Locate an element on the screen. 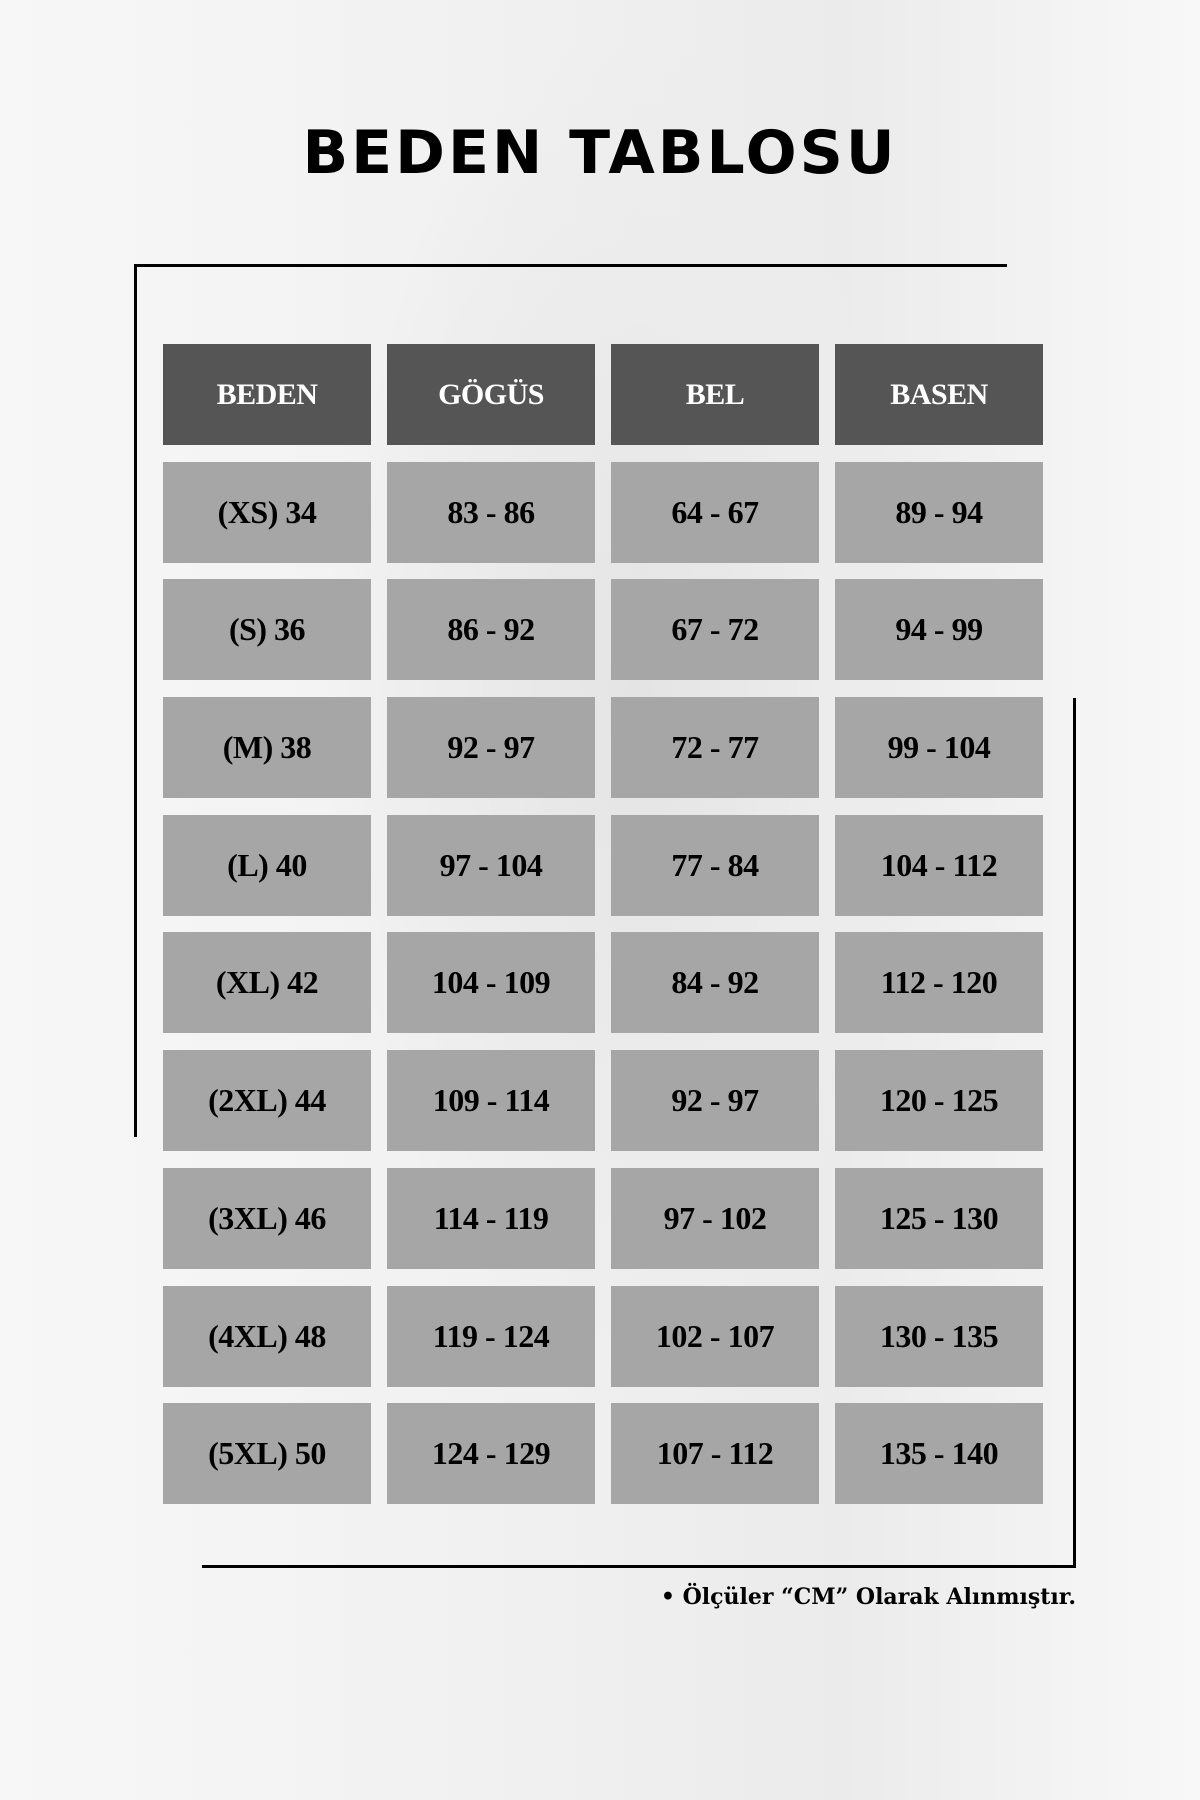 Image resolution: width=1200 pixels, height=1800 pixels. table-cell: 104 - 109 is located at coordinates (491, 983).